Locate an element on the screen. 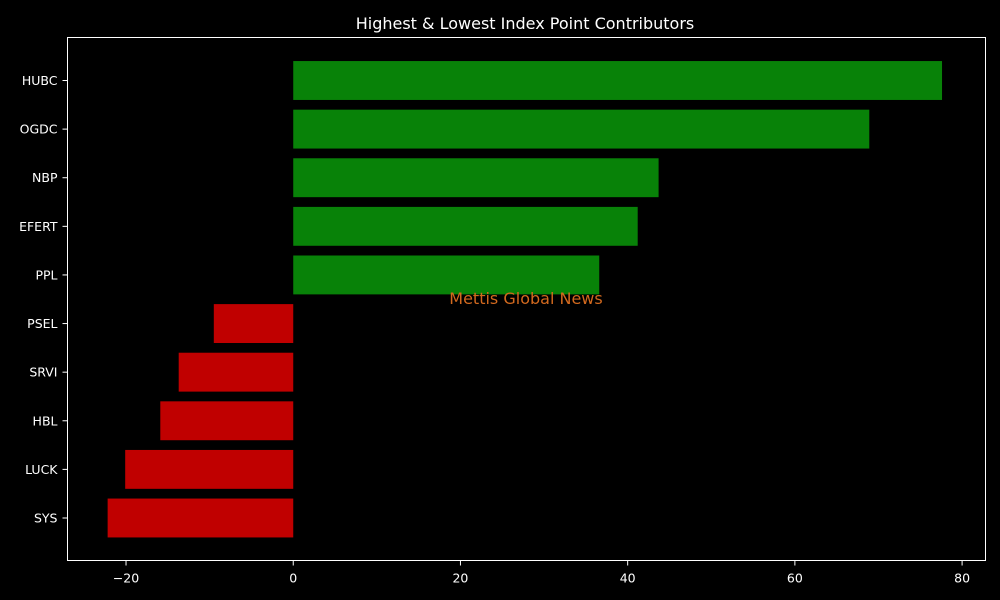 This screenshot has height=600, width=1000. y-tick-label: SRVI is located at coordinates (43, 372).